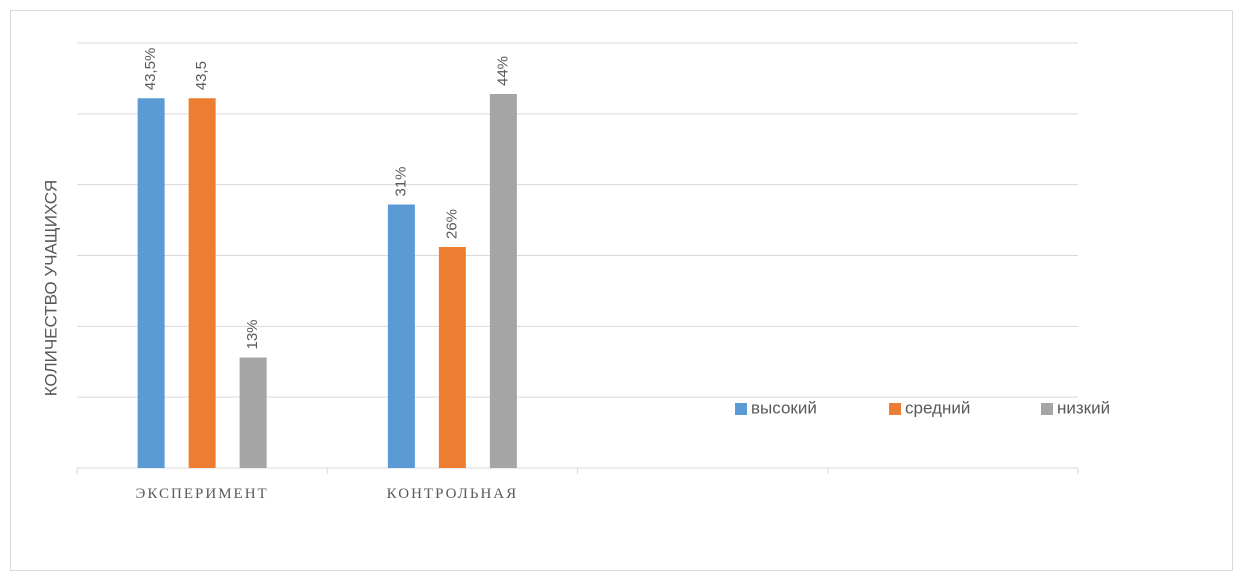 This screenshot has height=580, width=1243. Describe the element at coordinates (451, 224) in the screenshot. I see `data-label: 26%` at that location.